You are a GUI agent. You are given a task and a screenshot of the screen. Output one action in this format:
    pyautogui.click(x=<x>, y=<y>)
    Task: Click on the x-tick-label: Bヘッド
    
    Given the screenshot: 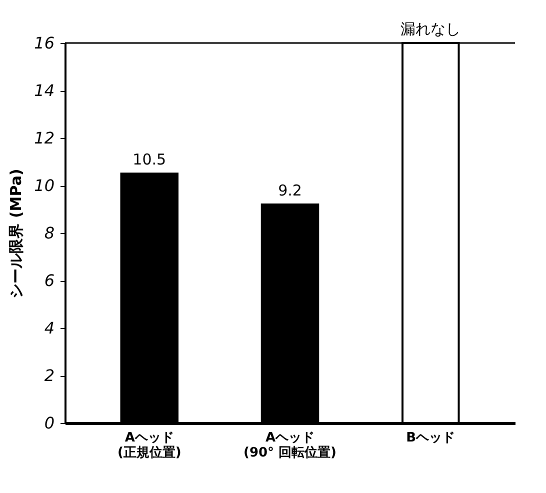 What is the action you would take?
    pyautogui.click(x=431, y=438)
    